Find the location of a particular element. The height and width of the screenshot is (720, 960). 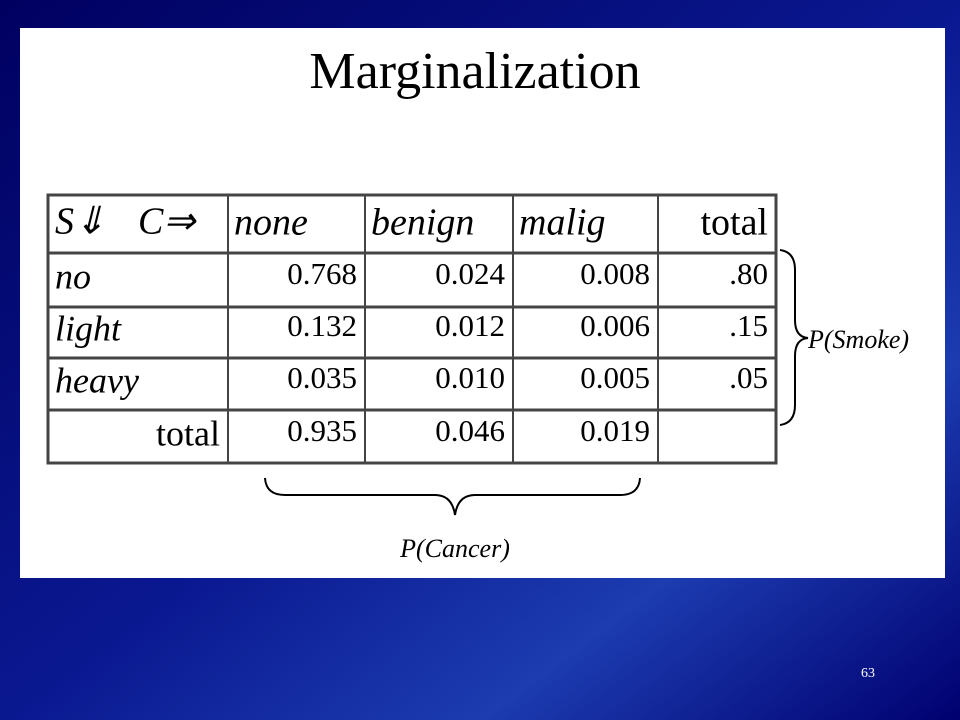

row-header: no is located at coordinates (73, 276).